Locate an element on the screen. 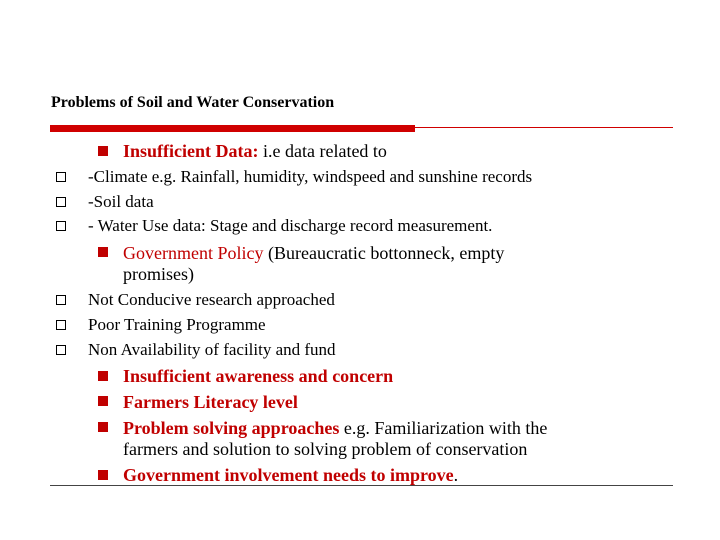  item-continuation: promises) is located at coordinates (158, 274).